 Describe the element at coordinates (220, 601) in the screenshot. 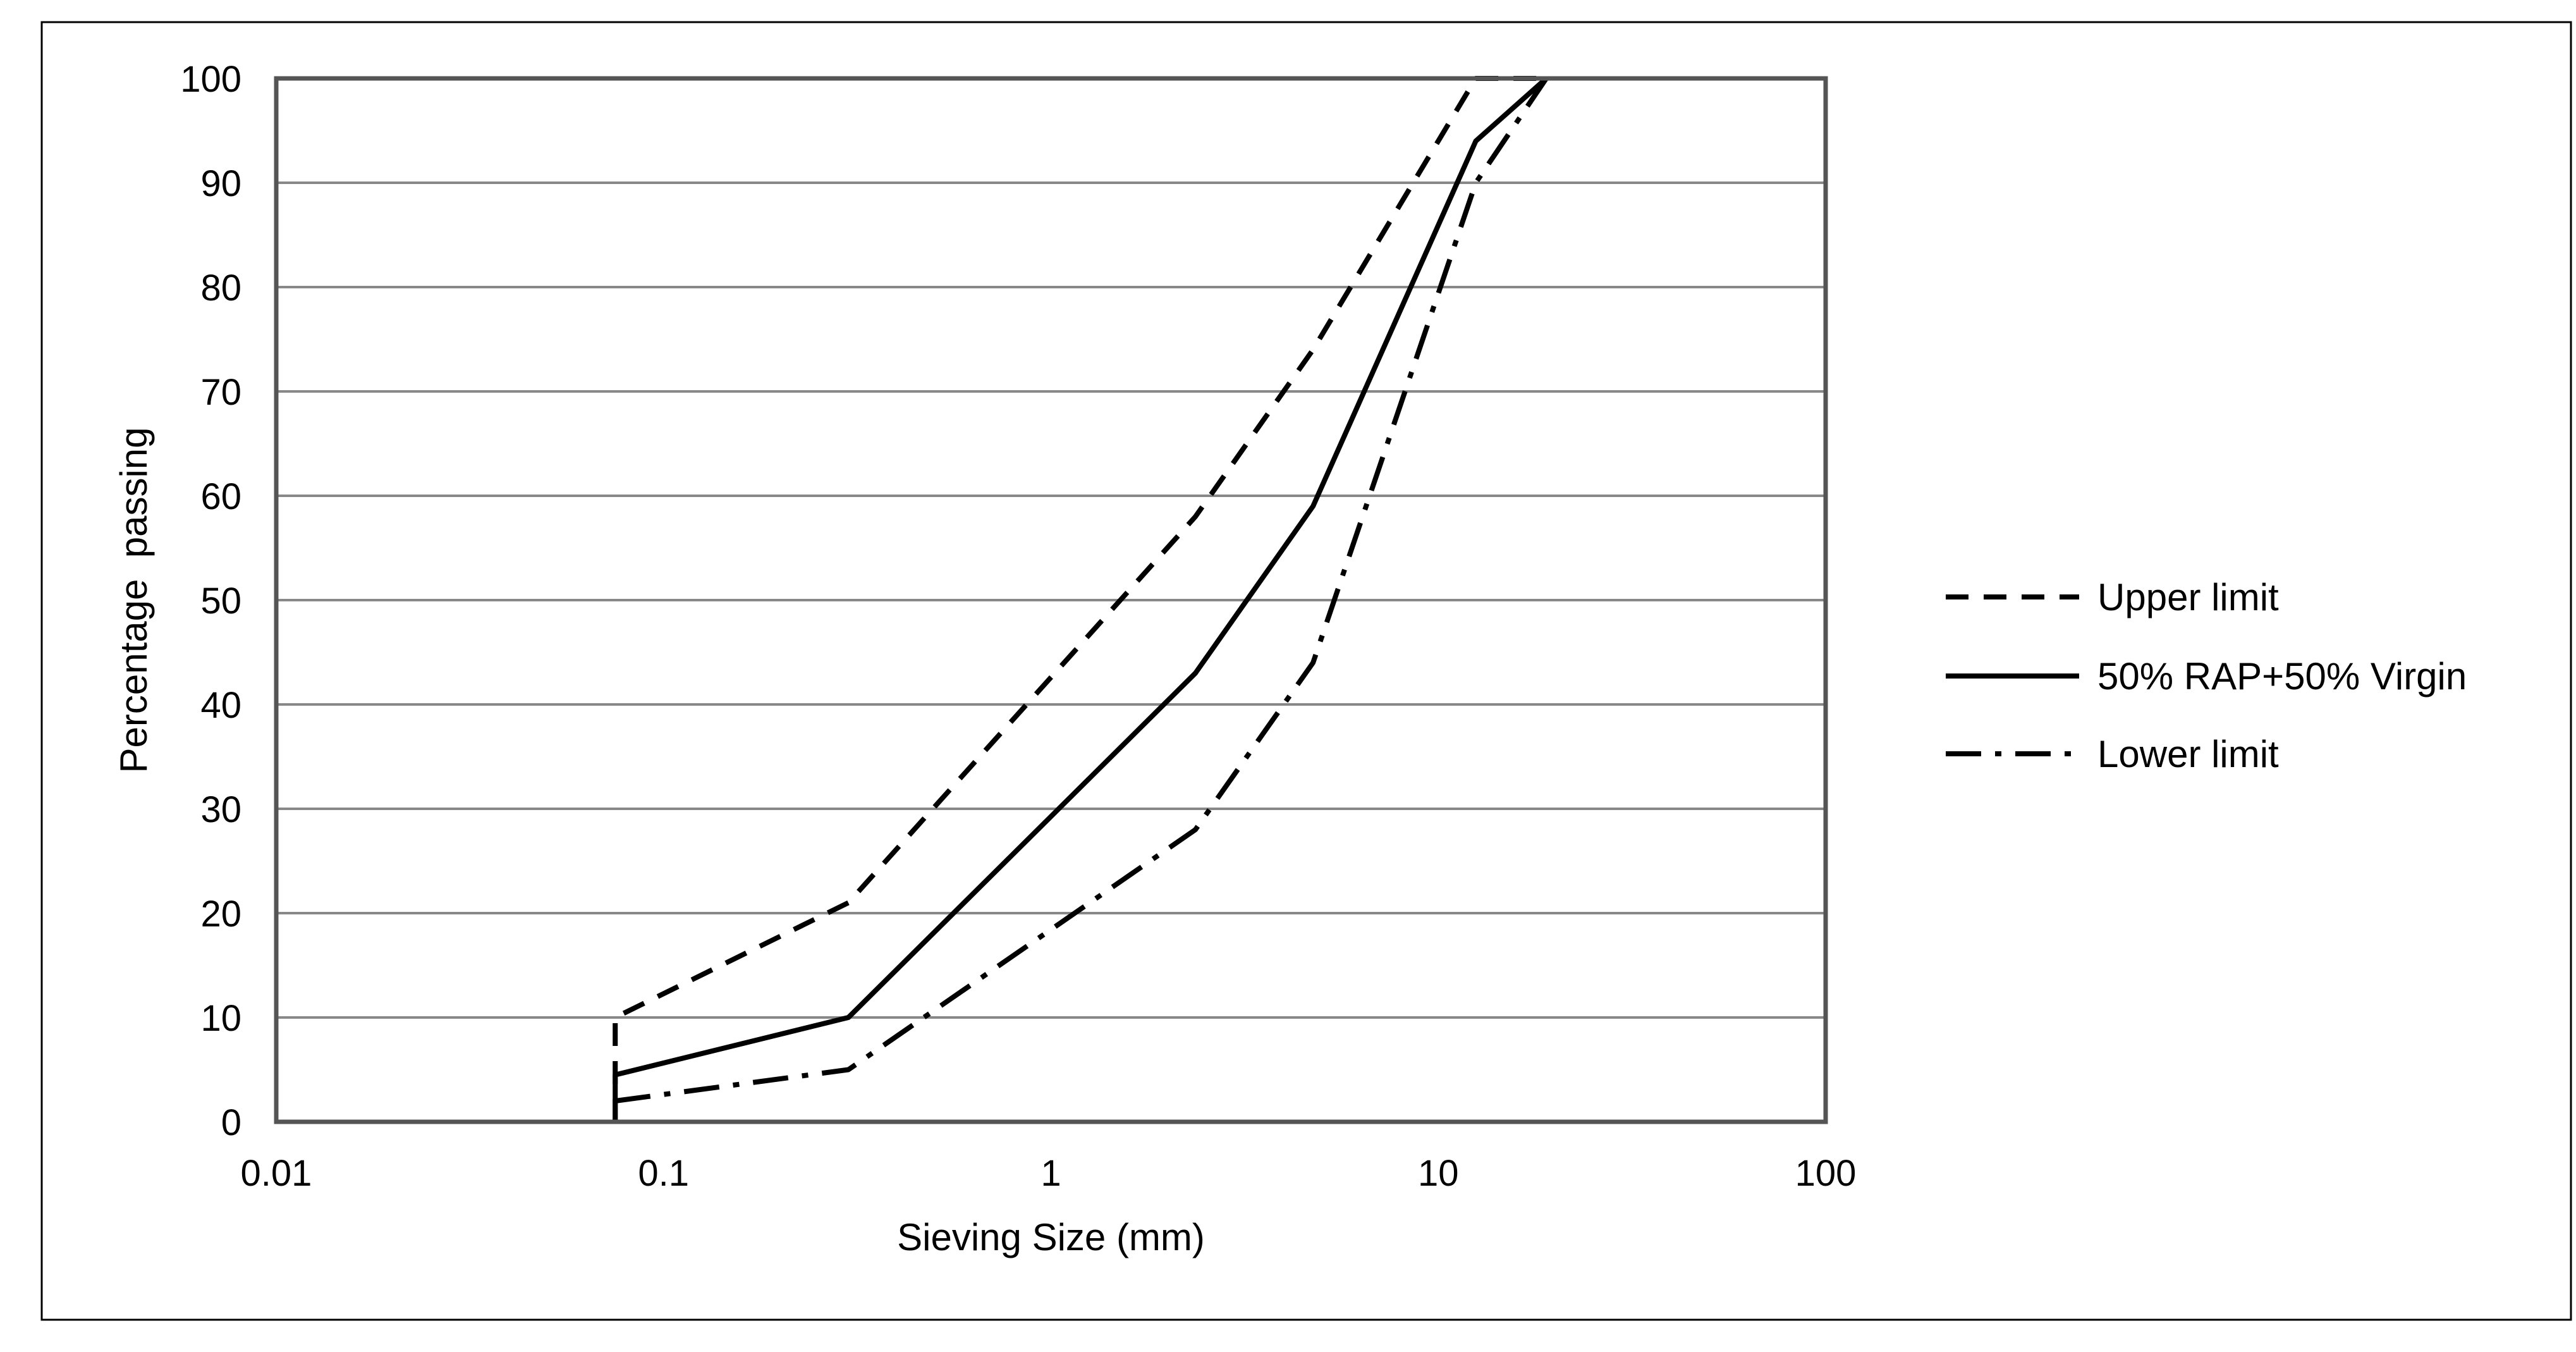

I see `y-tick-label: 50` at that location.